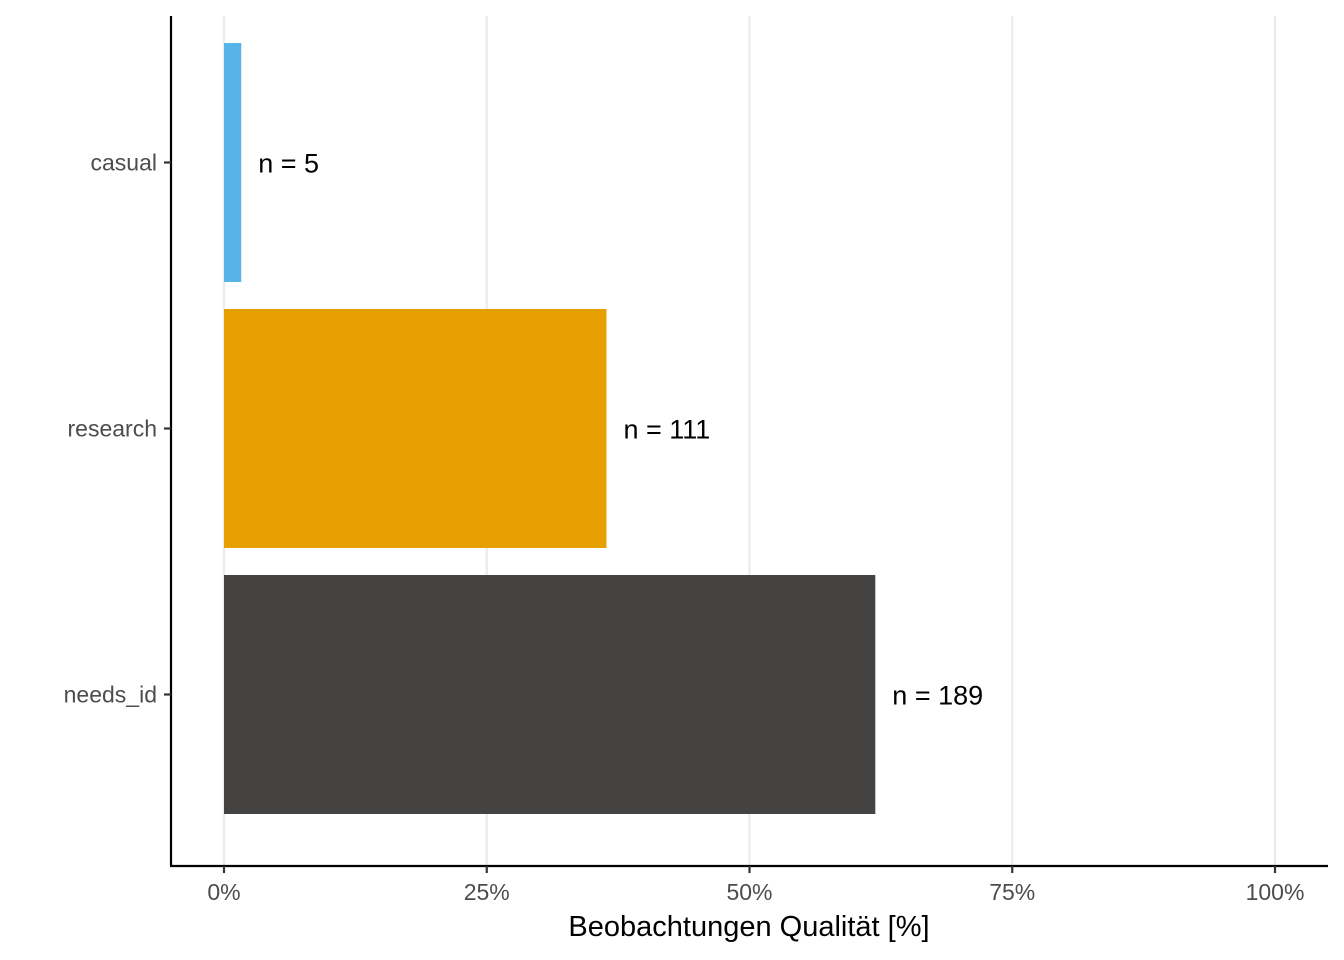 This screenshot has height=960, width=1344. I want to click on y-axis-ticks: casual research needs_id, so click(117, 429).